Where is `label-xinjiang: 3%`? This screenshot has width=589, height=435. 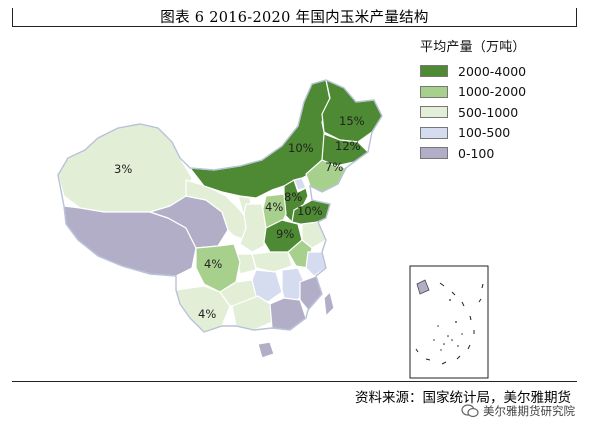
label-xinjiang: 3% is located at coordinates (123, 169).